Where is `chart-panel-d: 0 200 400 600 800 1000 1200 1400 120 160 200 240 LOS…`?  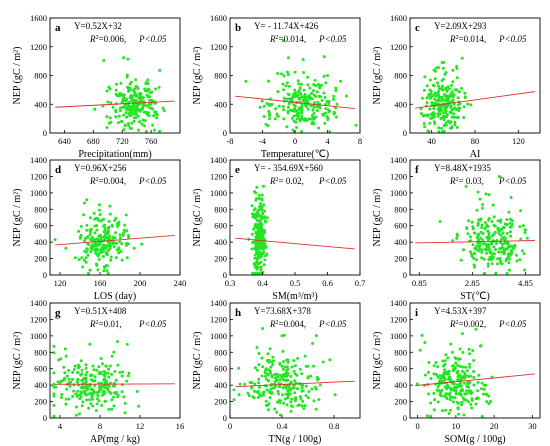
chart-panel-d: 0 200 400 600 800 1000 1200 1400 120 160 200 240 LOS… is located at coordinates (99, 228).